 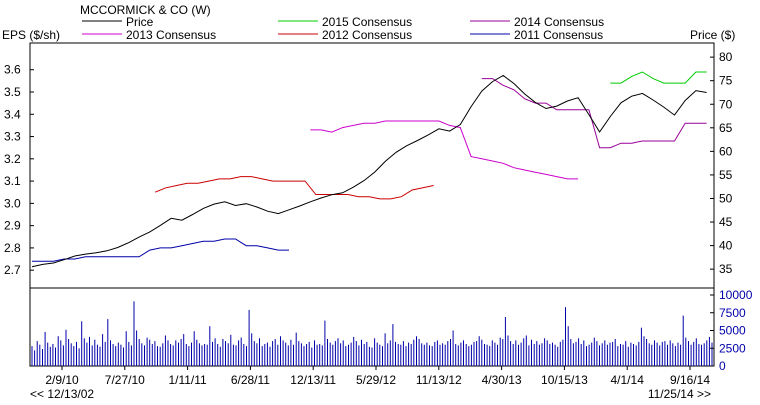 I want to click on right-tick-label-6: 65, so click(x=726, y=128).